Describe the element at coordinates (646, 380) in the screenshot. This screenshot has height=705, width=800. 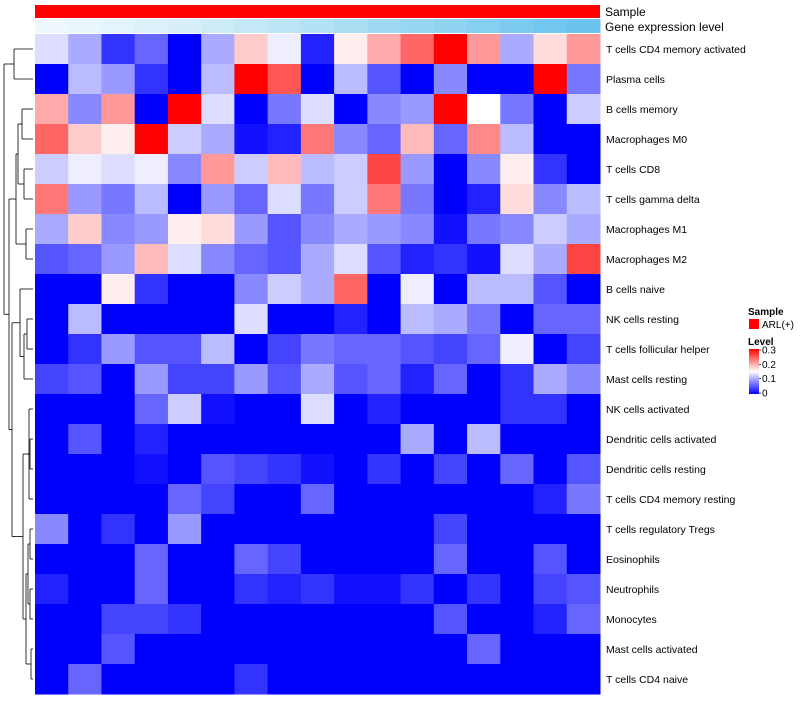
I see `row-label: Mast cells resting` at that location.